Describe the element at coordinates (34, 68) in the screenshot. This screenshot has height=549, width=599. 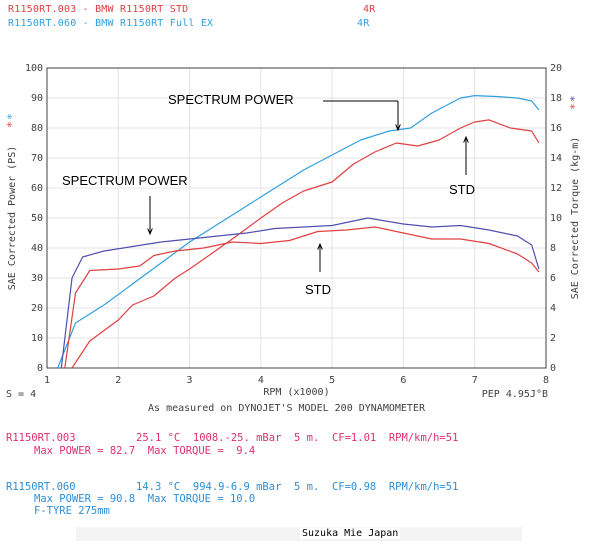
I see `y-left-tick-label: 100` at that location.